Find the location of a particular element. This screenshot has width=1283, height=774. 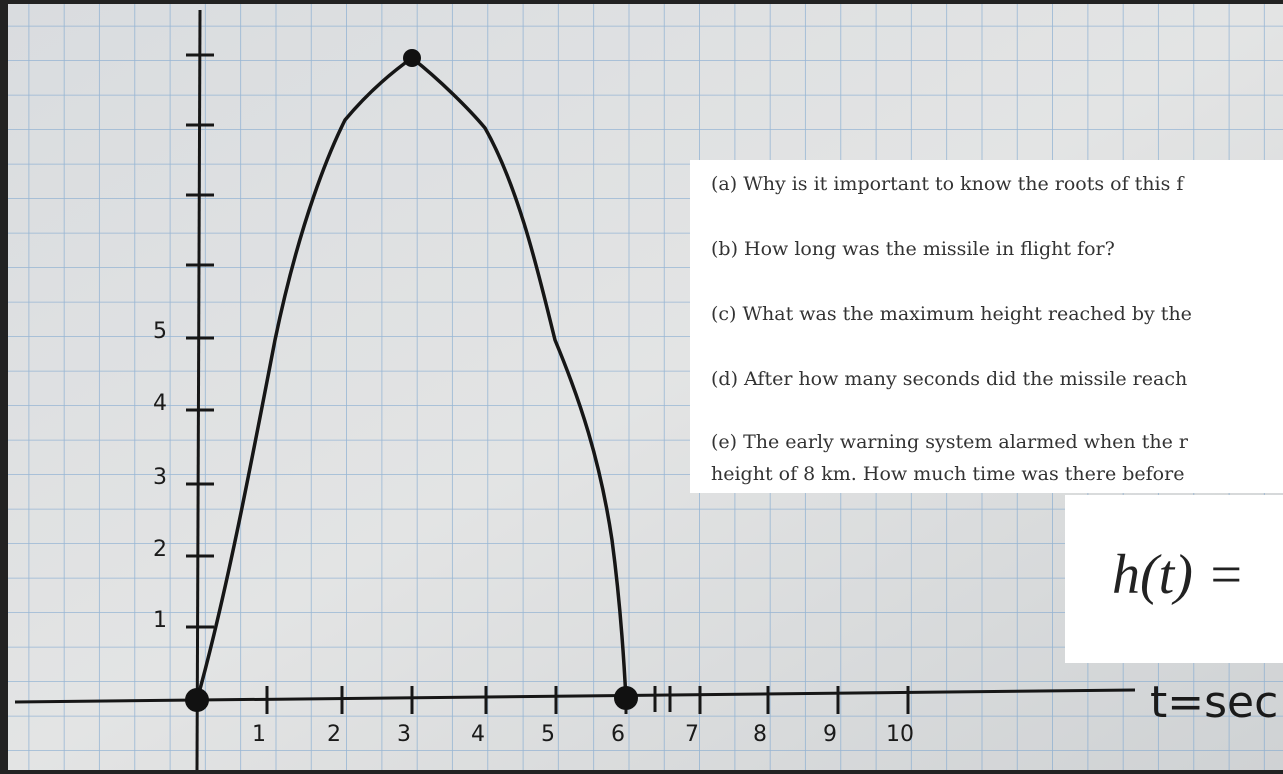

axis-label: t=sec is located at coordinates (1214, 702).